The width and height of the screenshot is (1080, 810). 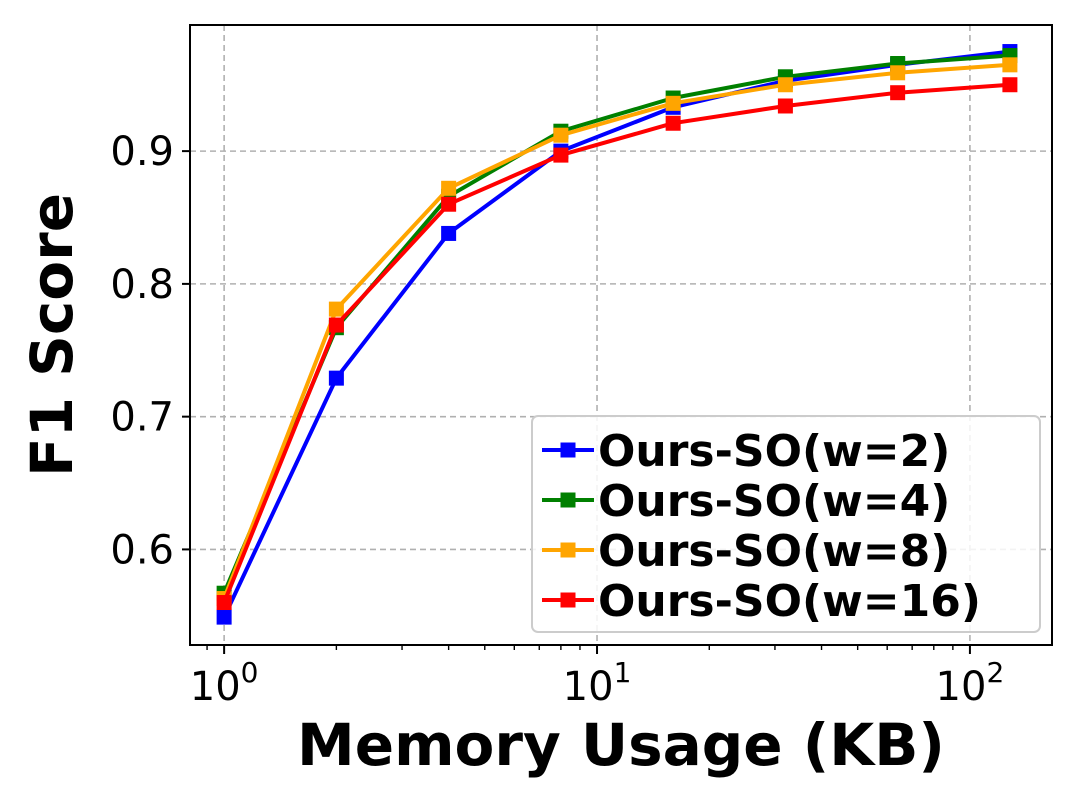 I want to click on x-tick-exponent: 0, so click(x=250, y=672).